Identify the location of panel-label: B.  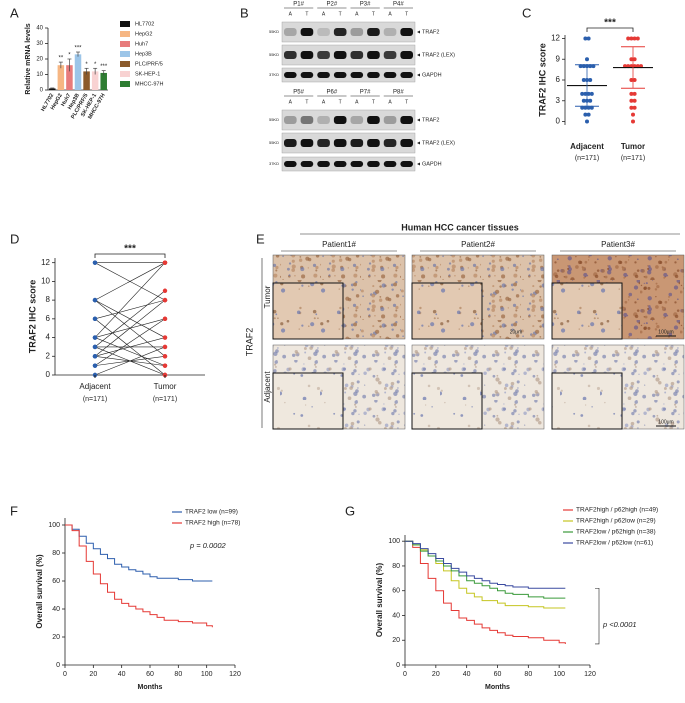
(244, 12).